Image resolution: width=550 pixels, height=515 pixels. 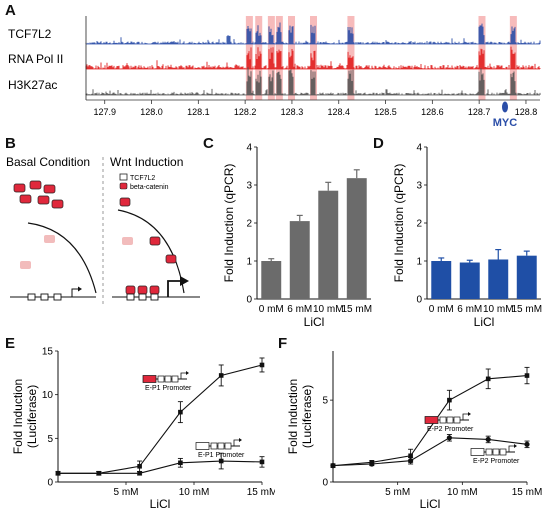 What do you see at coordinates (104, 112) in the screenshot?
I see `genome-tick-label: 127.9` at bounding box center [104, 112].